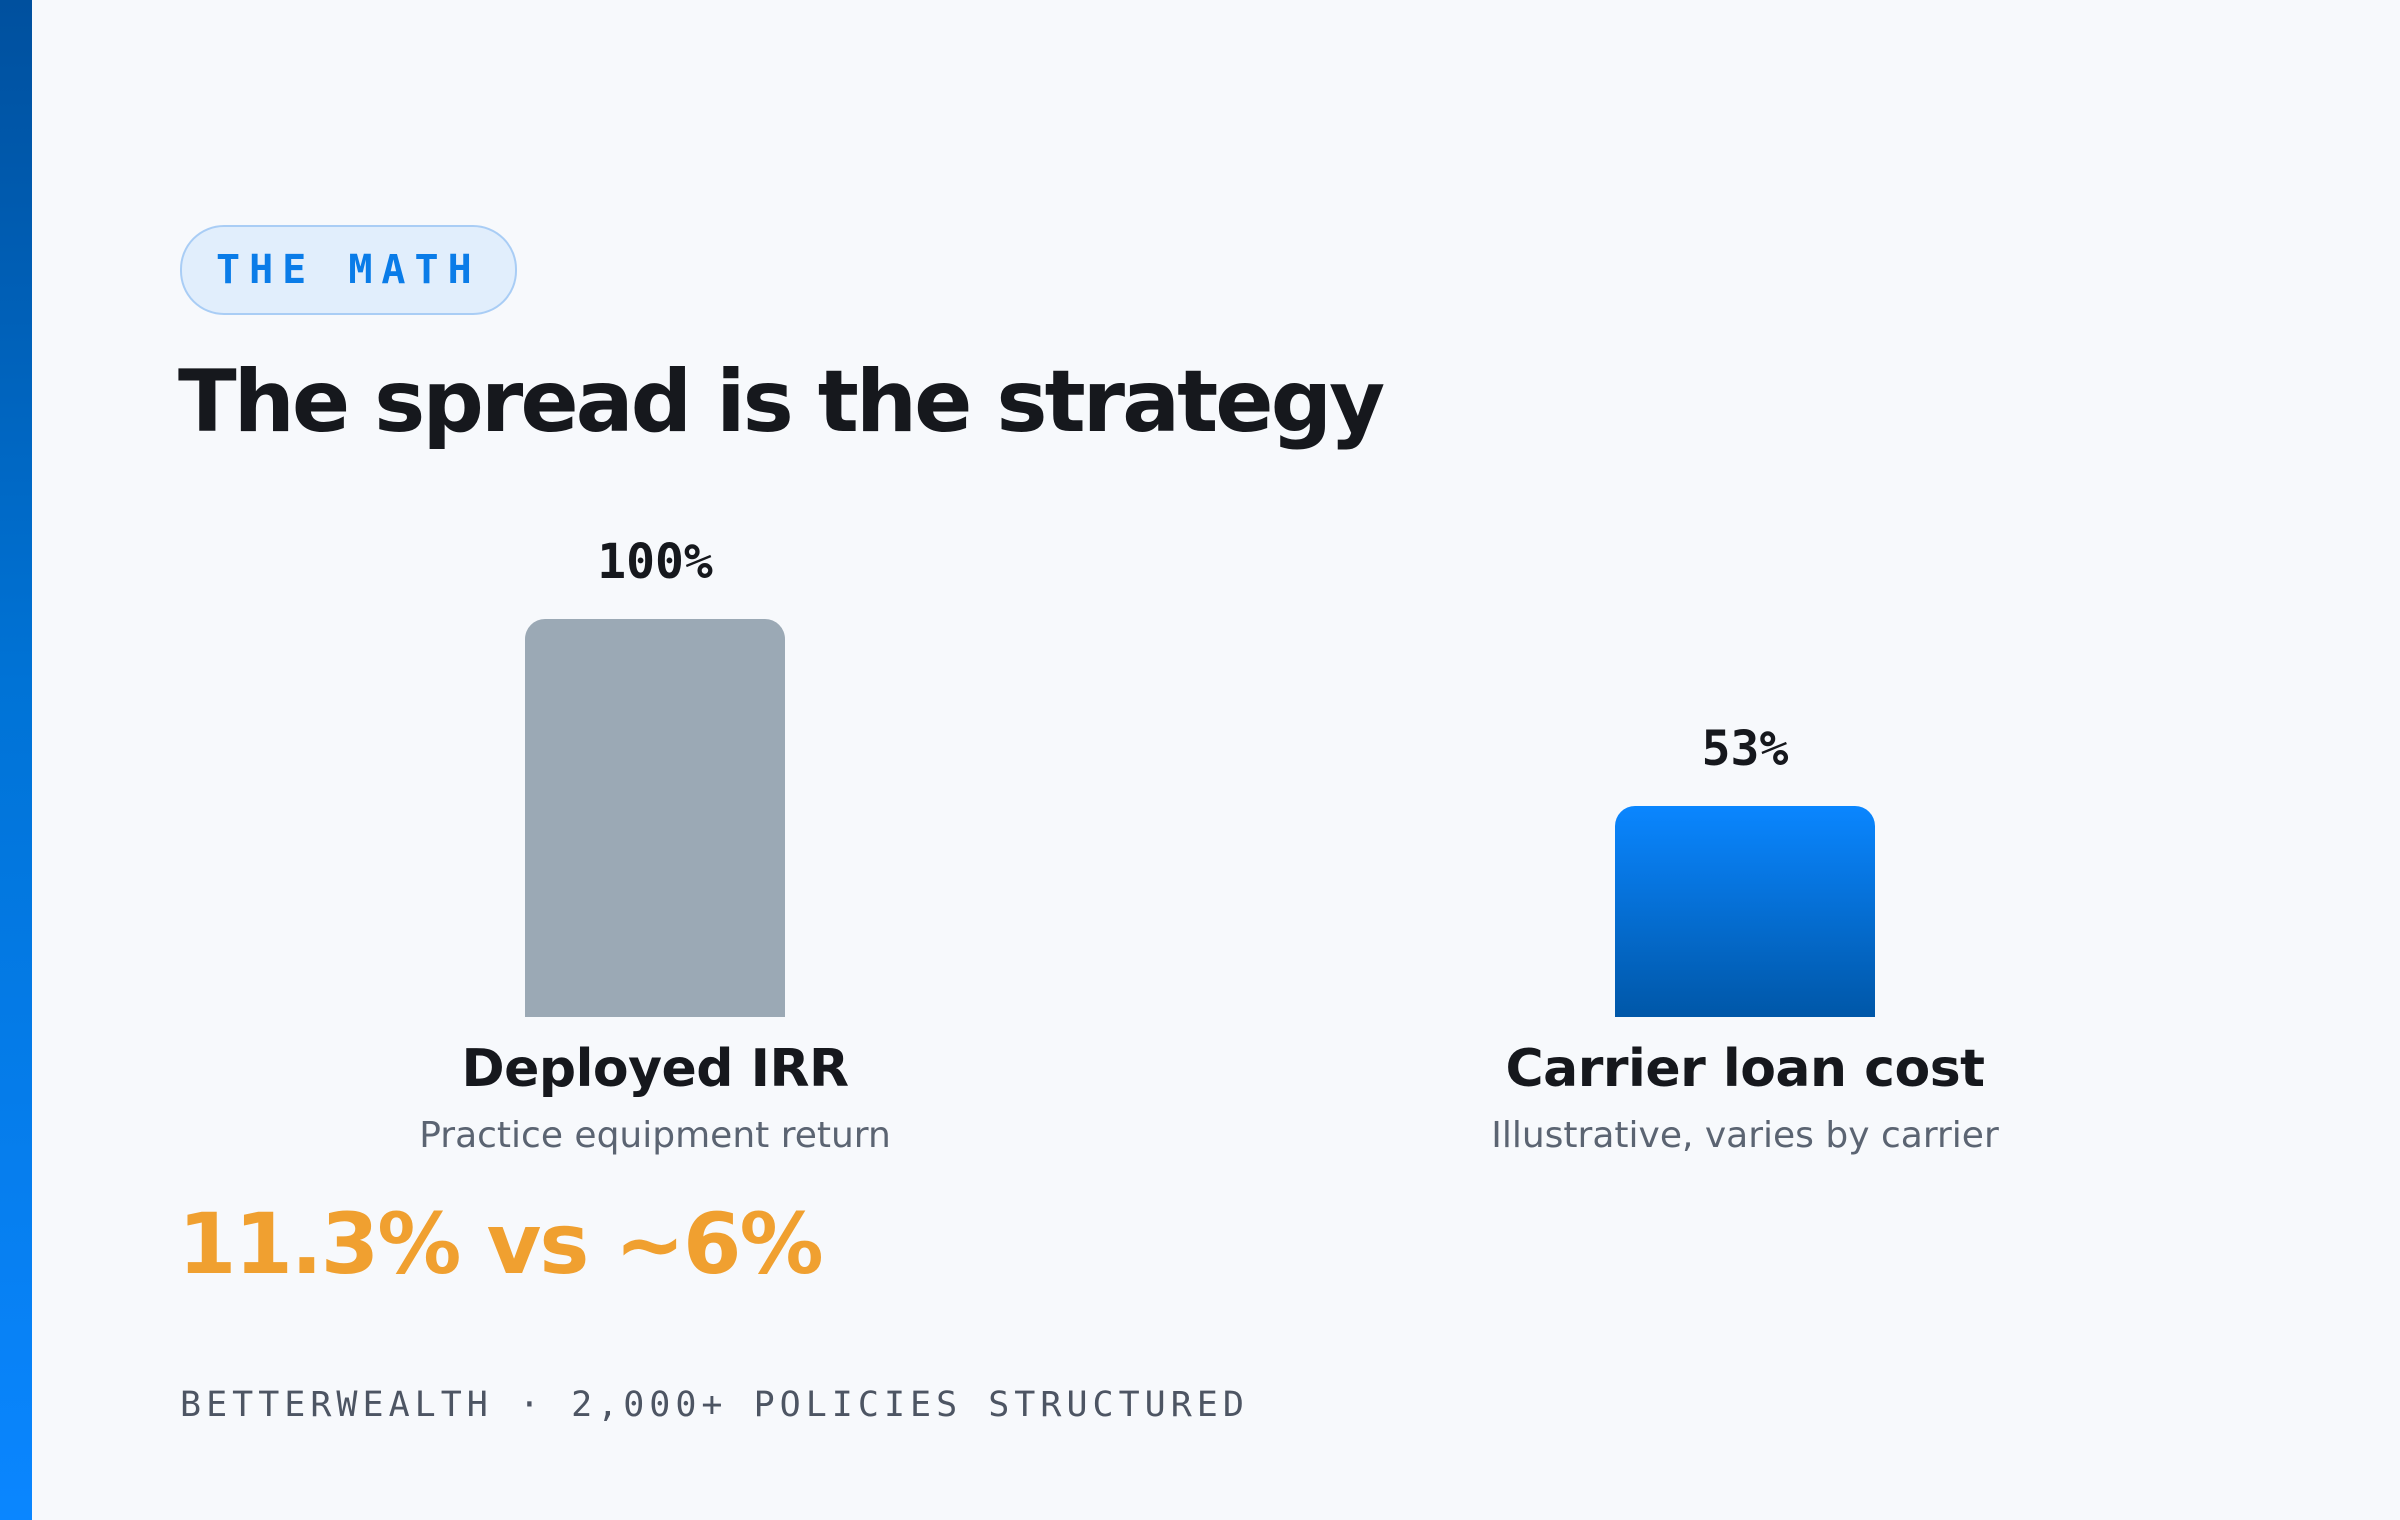 This screenshot has height=1520, width=2400. I want to click on category-subtitle: Practice equipment return, so click(655, 1135).